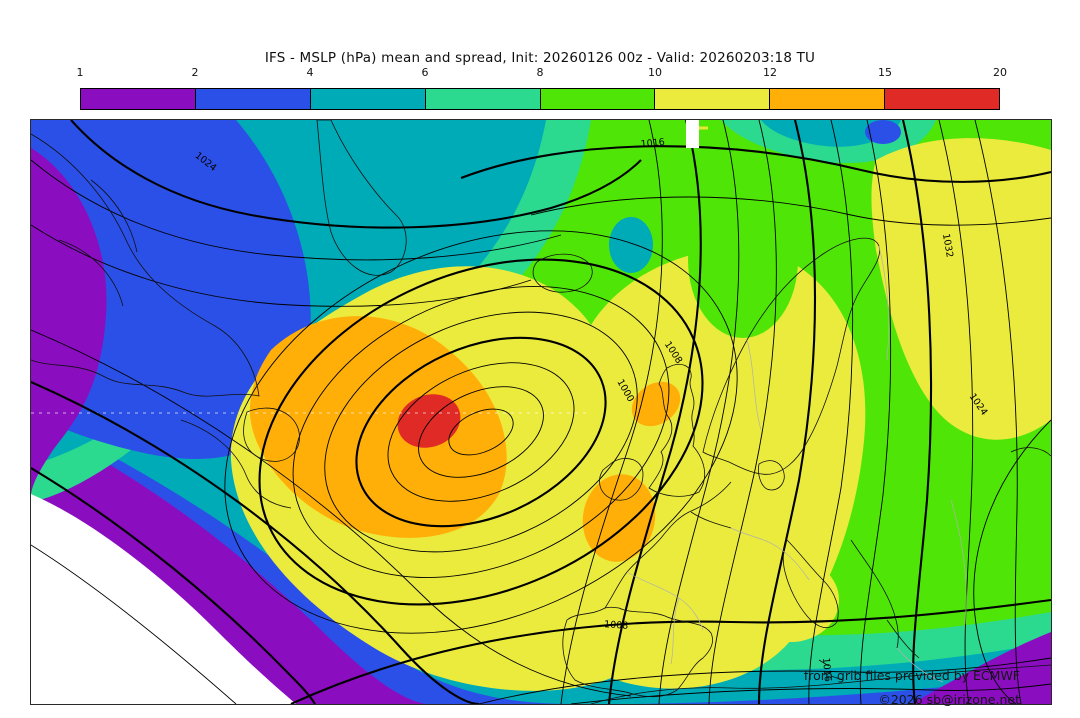 The height and width of the screenshot is (718, 1080). Describe the element at coordinates (195, 72) in the screenshot. I see `colorbar-tick-2: 2` at that location.